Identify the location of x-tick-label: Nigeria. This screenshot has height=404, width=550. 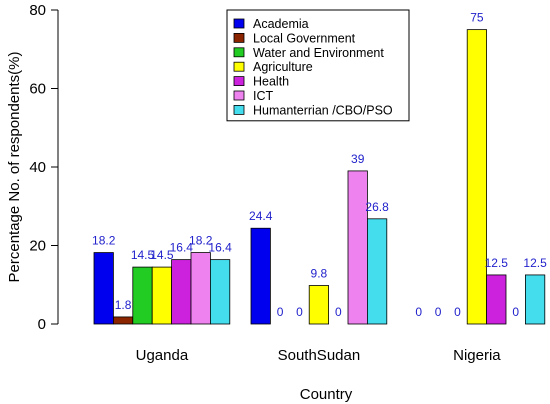
(477, 355).